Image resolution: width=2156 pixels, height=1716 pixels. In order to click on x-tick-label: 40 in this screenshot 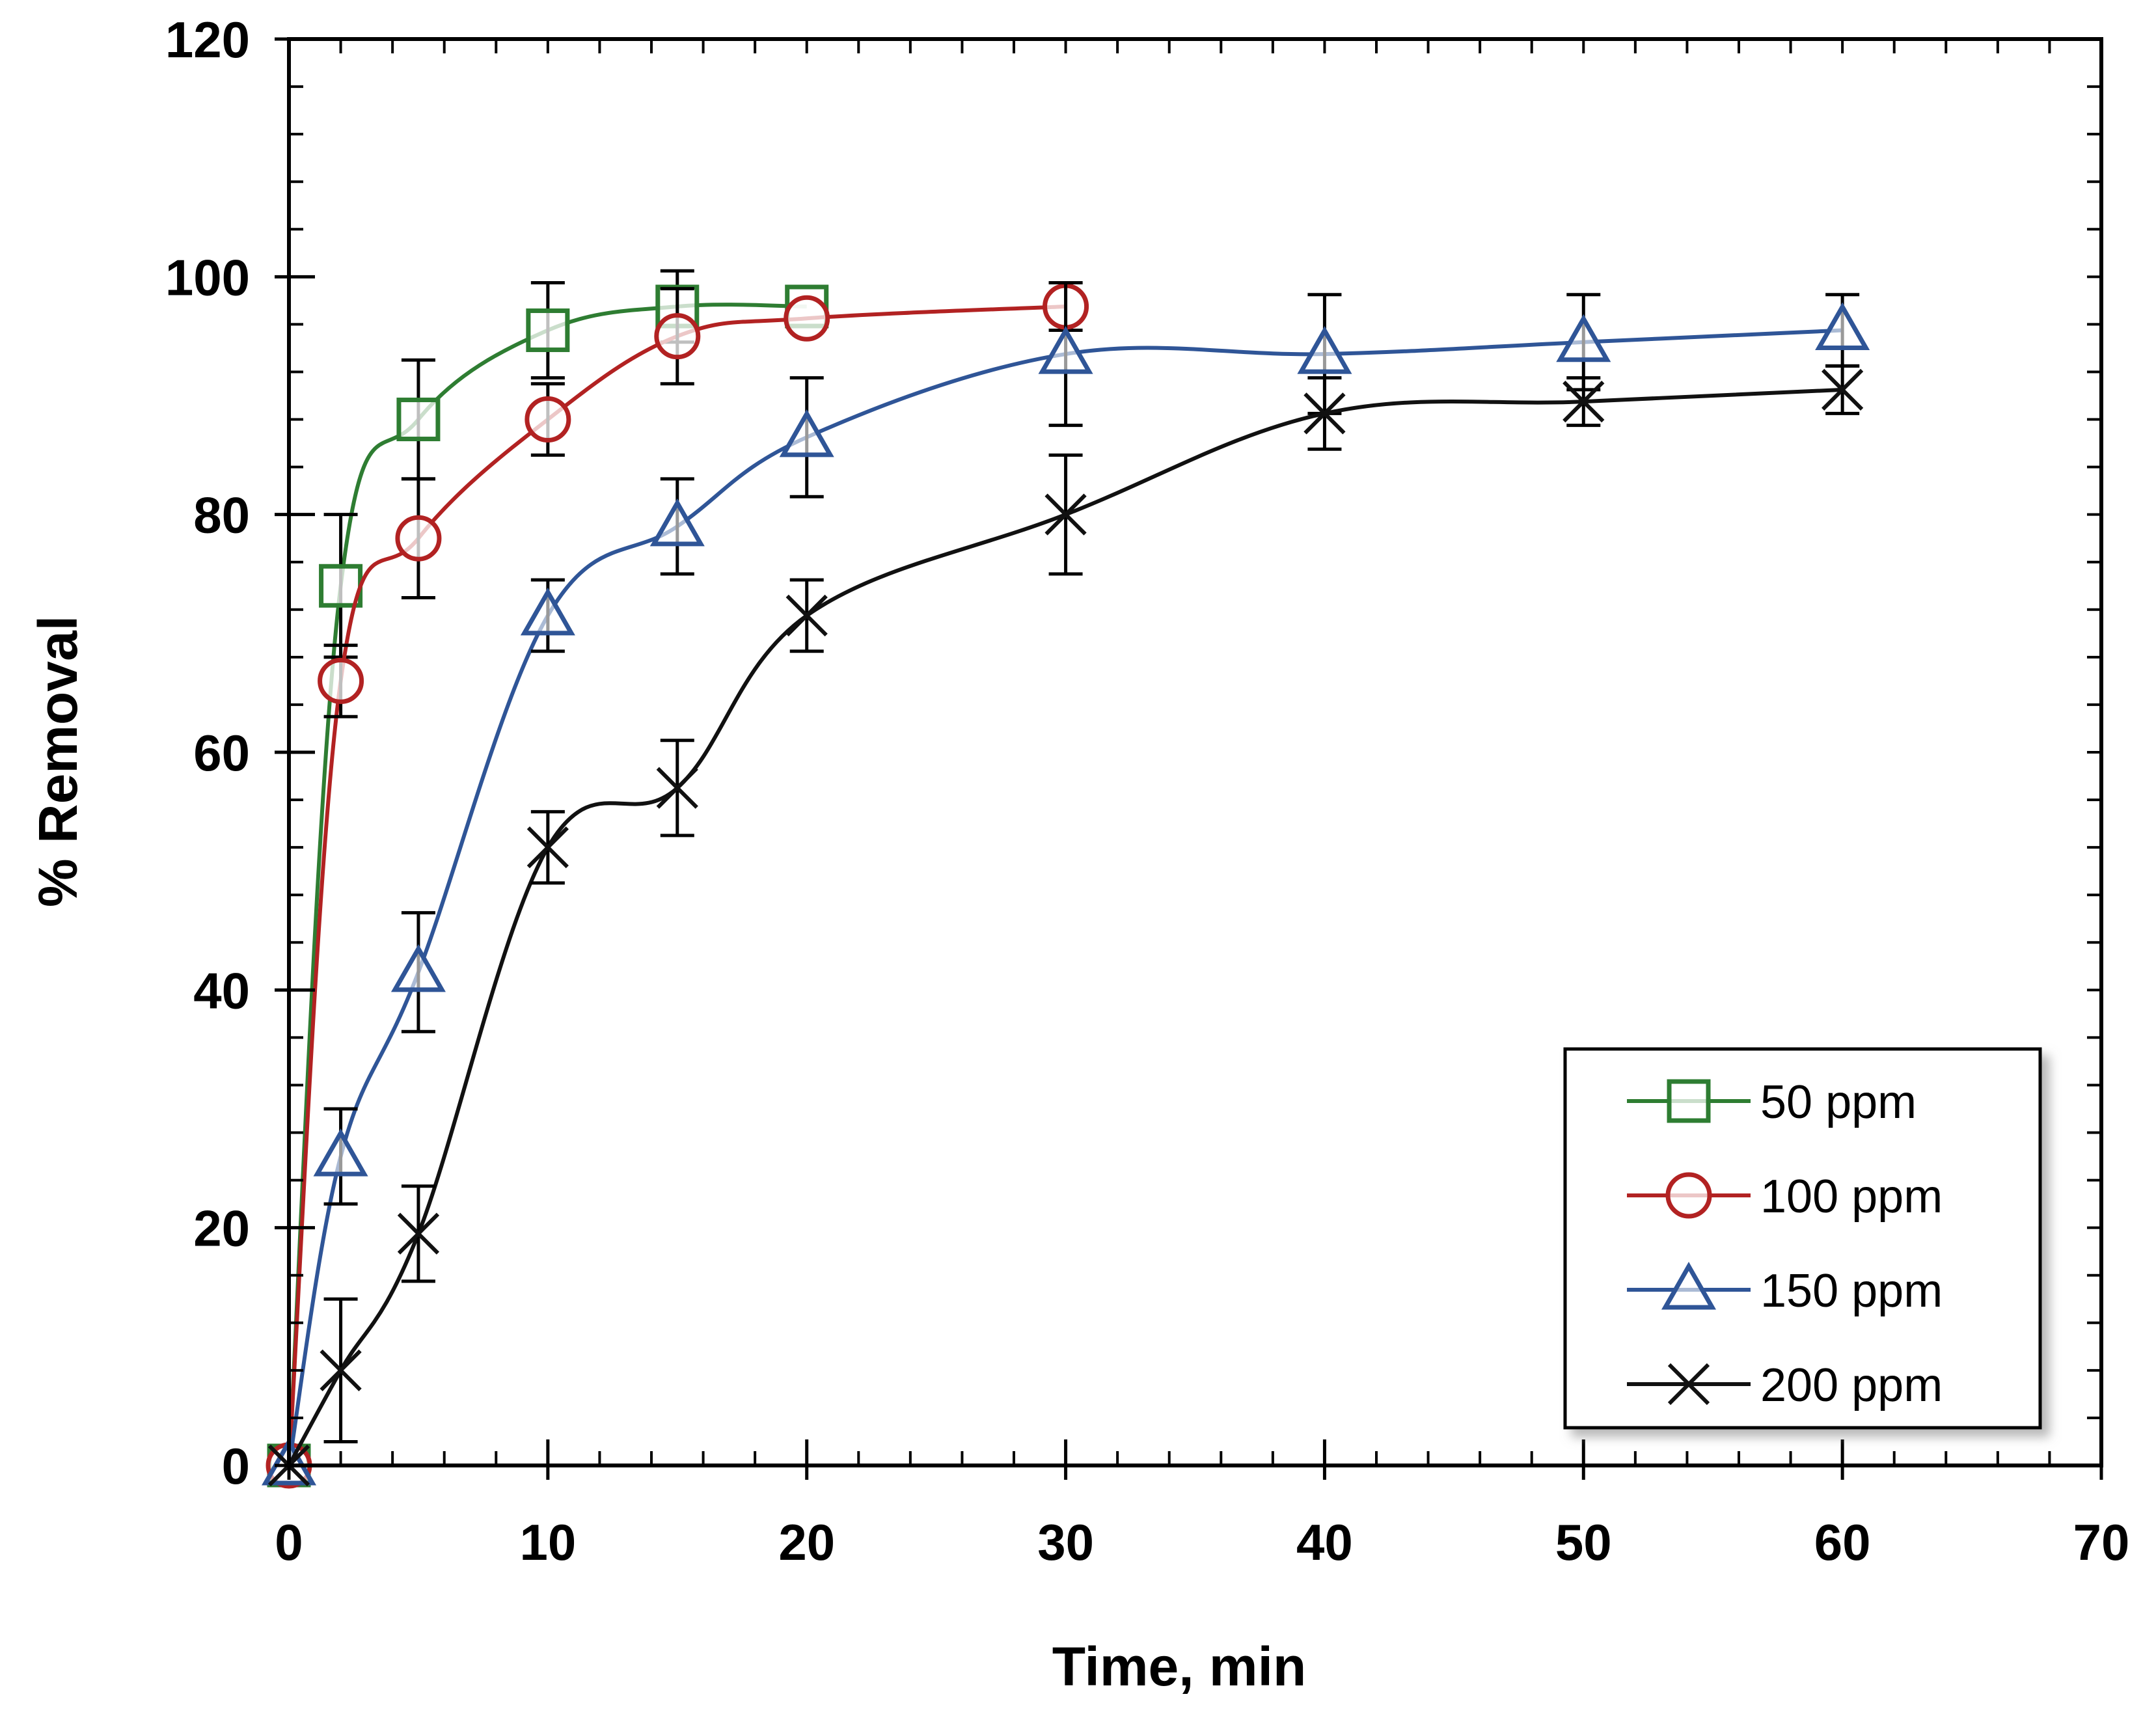, I will do `click(1324, 1542)`.